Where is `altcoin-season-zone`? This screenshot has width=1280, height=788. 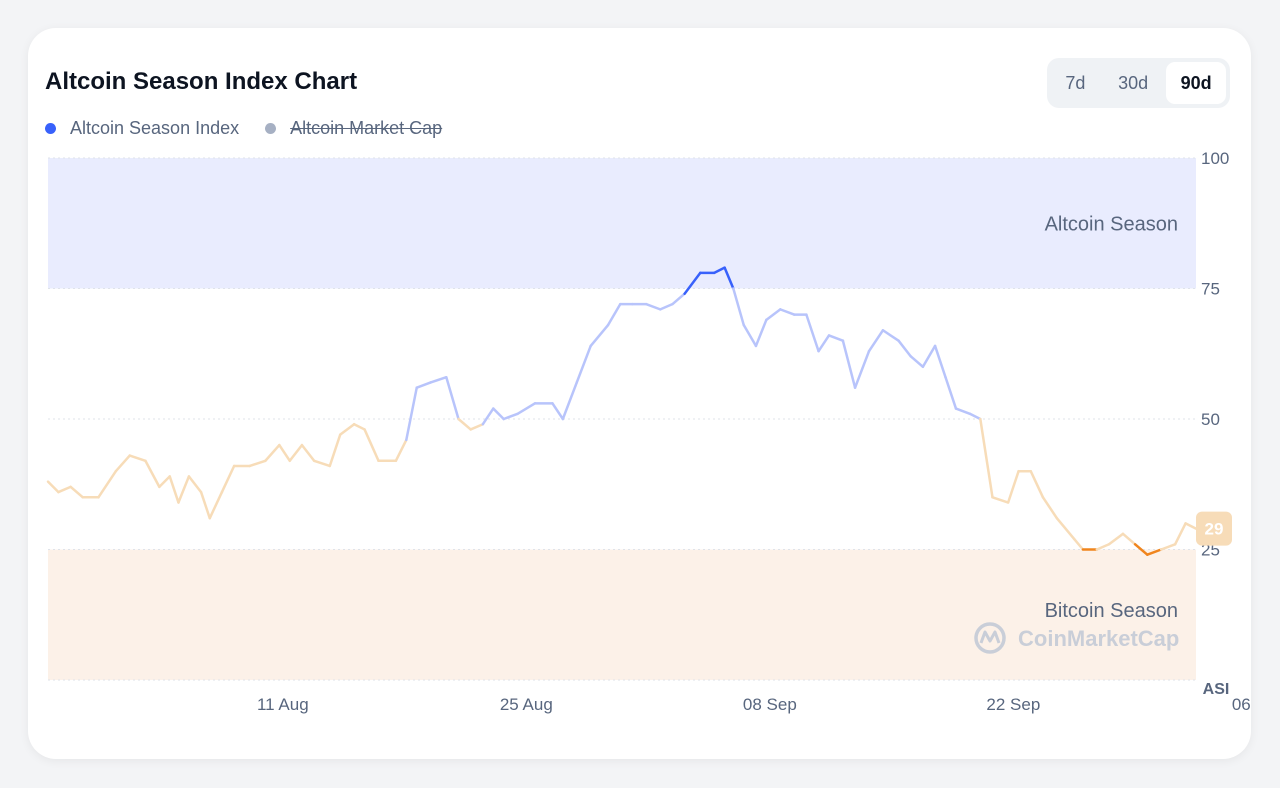 altcoin-season-zone is located at coordinates (622, 223).